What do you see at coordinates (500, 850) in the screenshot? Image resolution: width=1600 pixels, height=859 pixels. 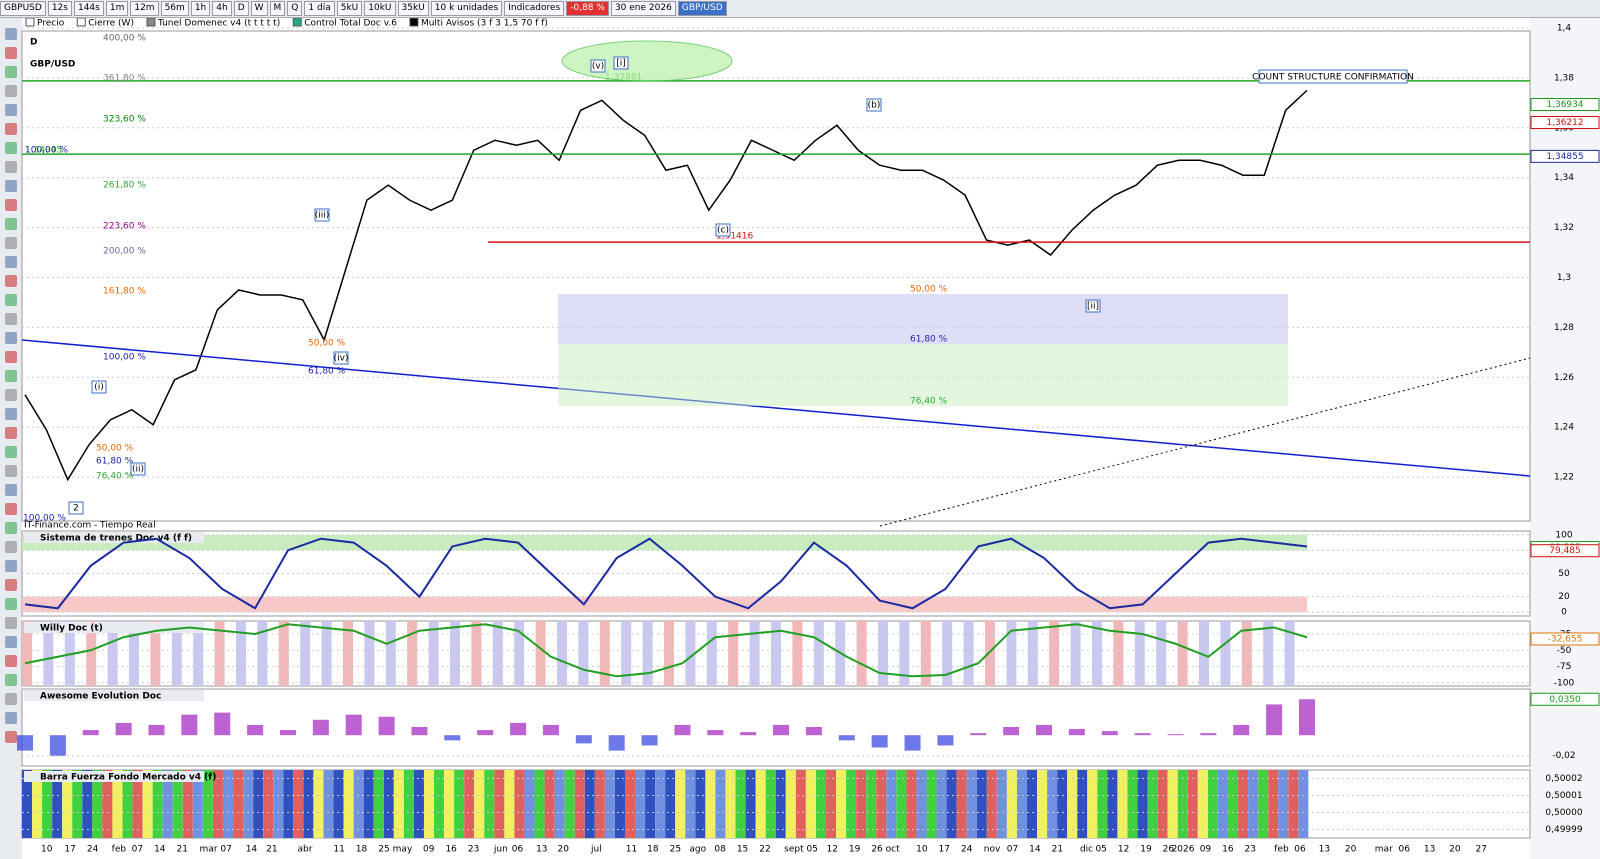 I see `x-tick-label: jun` at bounding box center [500, 850].